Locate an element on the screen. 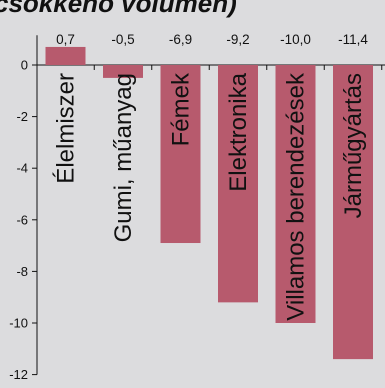  y-tick-label: 0 is located at coordinates (24, 65).